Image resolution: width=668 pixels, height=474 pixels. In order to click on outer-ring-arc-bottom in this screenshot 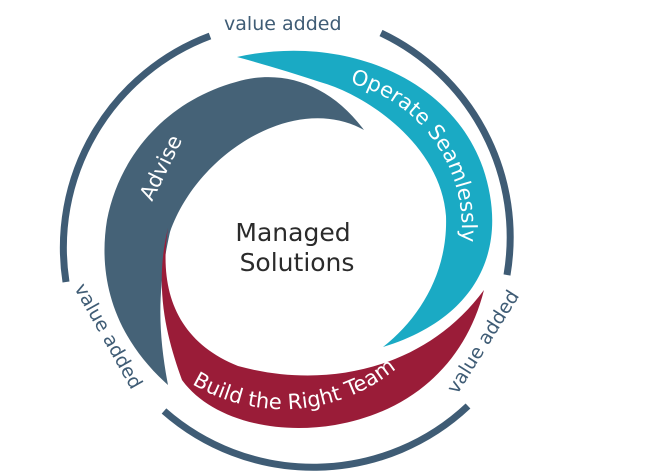, I will do `click(316, 437)`.